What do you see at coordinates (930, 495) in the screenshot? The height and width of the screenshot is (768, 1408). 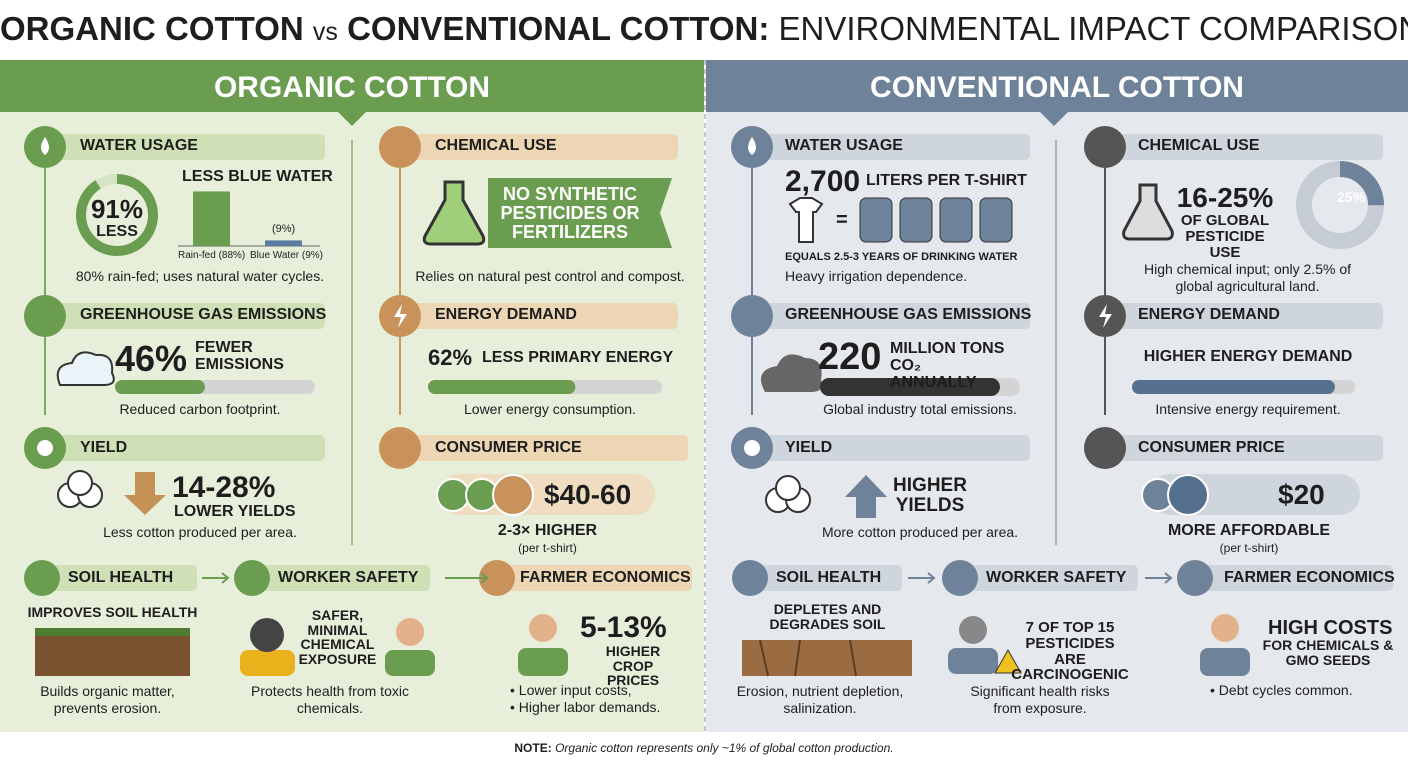 I see `headline: HIGHER YIELDS` at bounding box center [930, 495].